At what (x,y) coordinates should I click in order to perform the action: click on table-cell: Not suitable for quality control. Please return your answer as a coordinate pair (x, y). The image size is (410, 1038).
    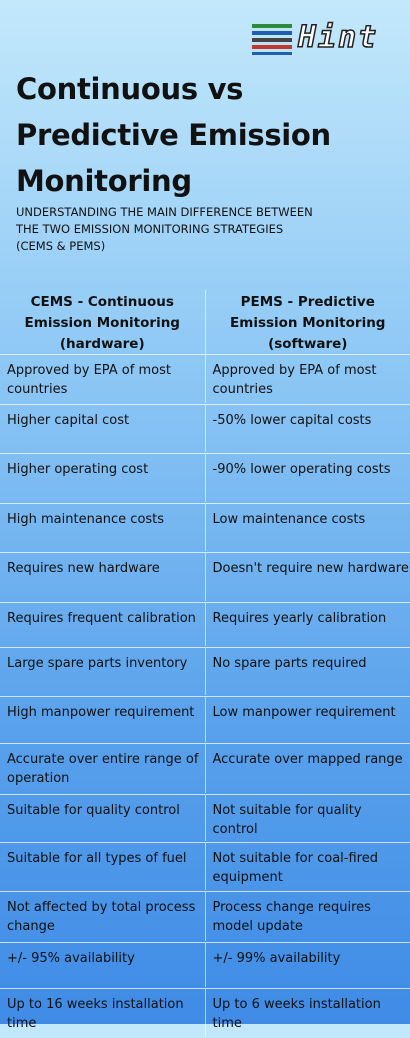
    Looking at the image, I should click on (307, 818).